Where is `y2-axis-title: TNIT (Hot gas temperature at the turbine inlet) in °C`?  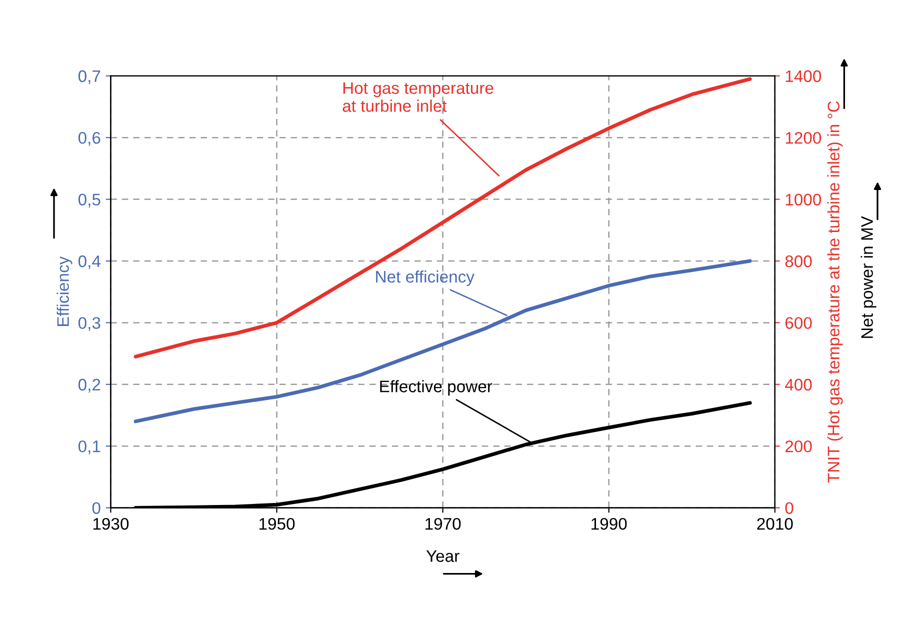 y2-axis-title: TNIT (Hot gas temperature at the turbine inlet) in °C is located at coordinates (835, 292).